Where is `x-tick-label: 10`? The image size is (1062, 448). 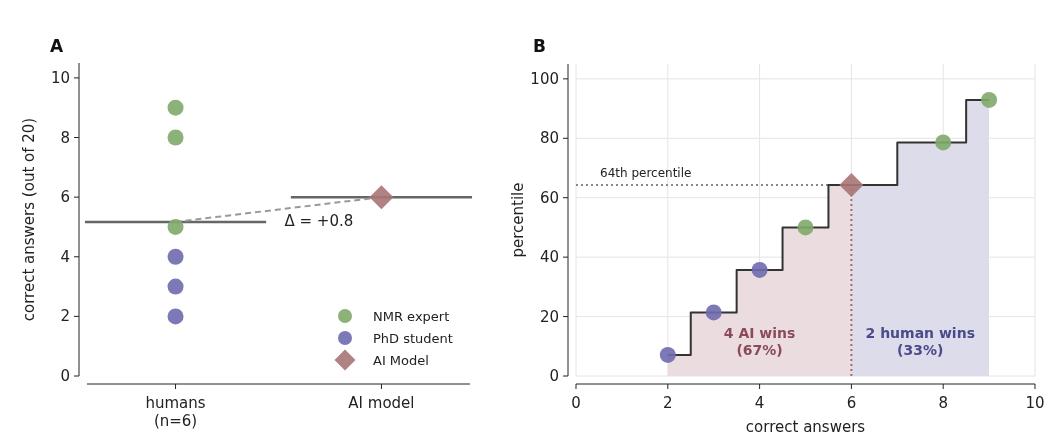
x-tick-label: 10 is located at coordinates (1035, 403).